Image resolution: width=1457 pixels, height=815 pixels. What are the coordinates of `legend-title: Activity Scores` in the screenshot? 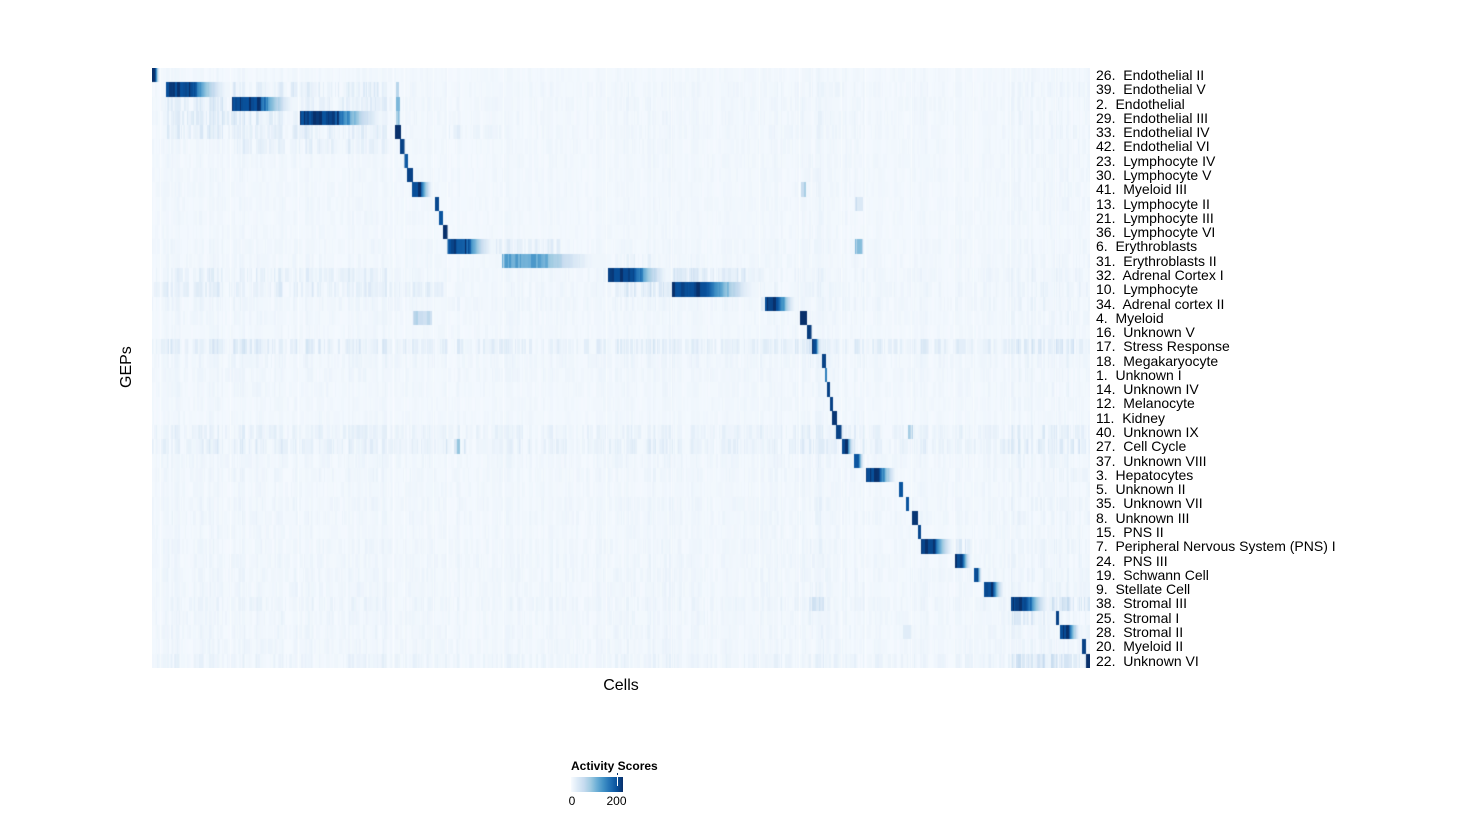 It's located at (614, 766).